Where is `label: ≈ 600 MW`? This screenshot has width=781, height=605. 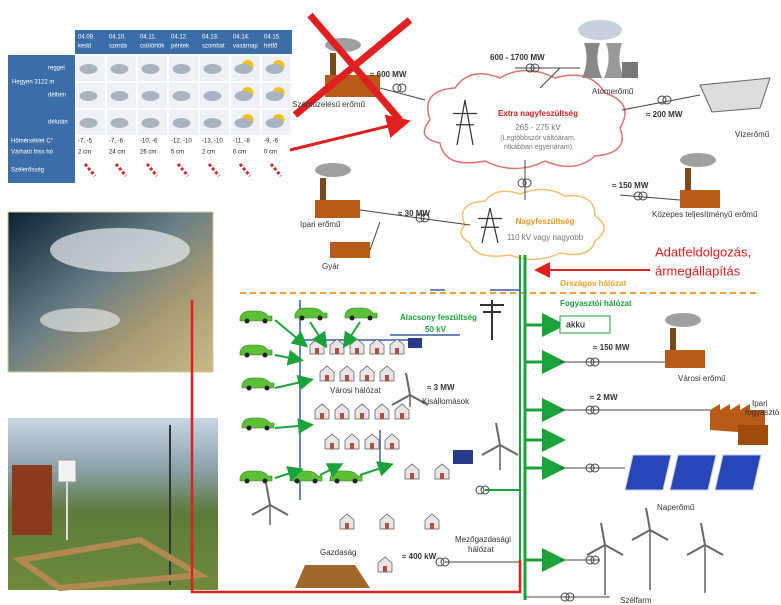 label: ≈ 600 MW is located at coordinates (388, 74).